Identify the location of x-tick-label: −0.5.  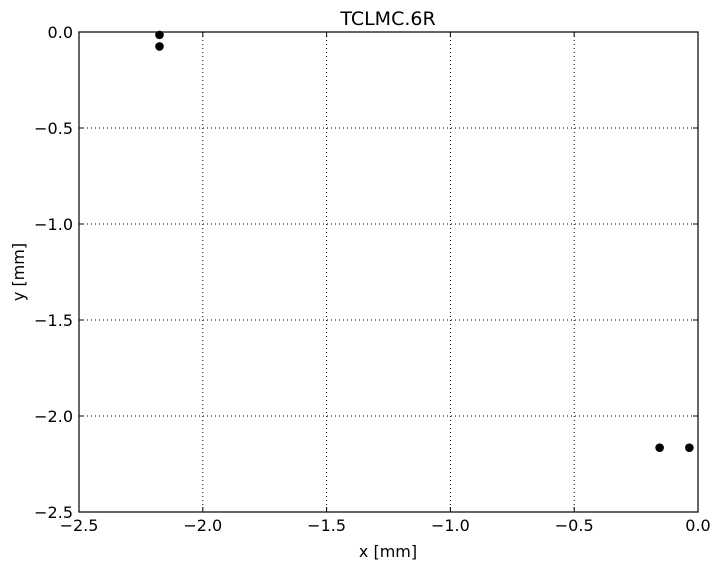
(574, 525).